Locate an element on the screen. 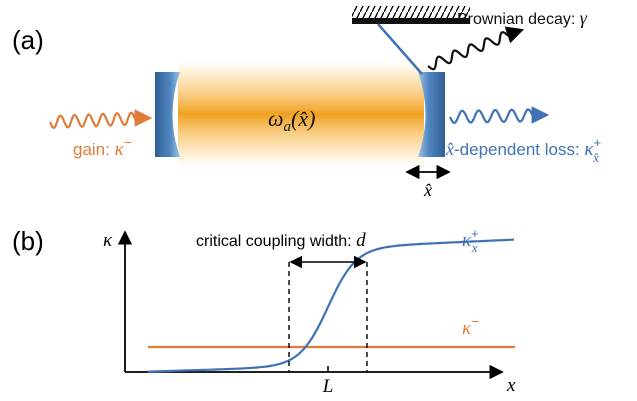  prefix: x̂ is located at coordinates (449, 149).